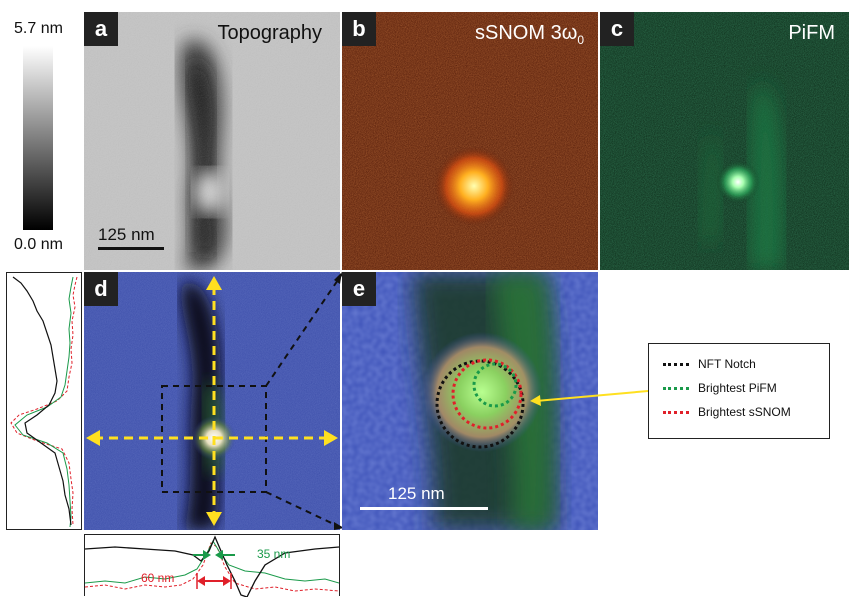 Image resolution: width=849 pixels, height=597 pixels. What do you see at coordinates (38, 244) in the screenshot?
I see `colorbar-min-label: 0.0 nm` at bounding box center [38, 244].